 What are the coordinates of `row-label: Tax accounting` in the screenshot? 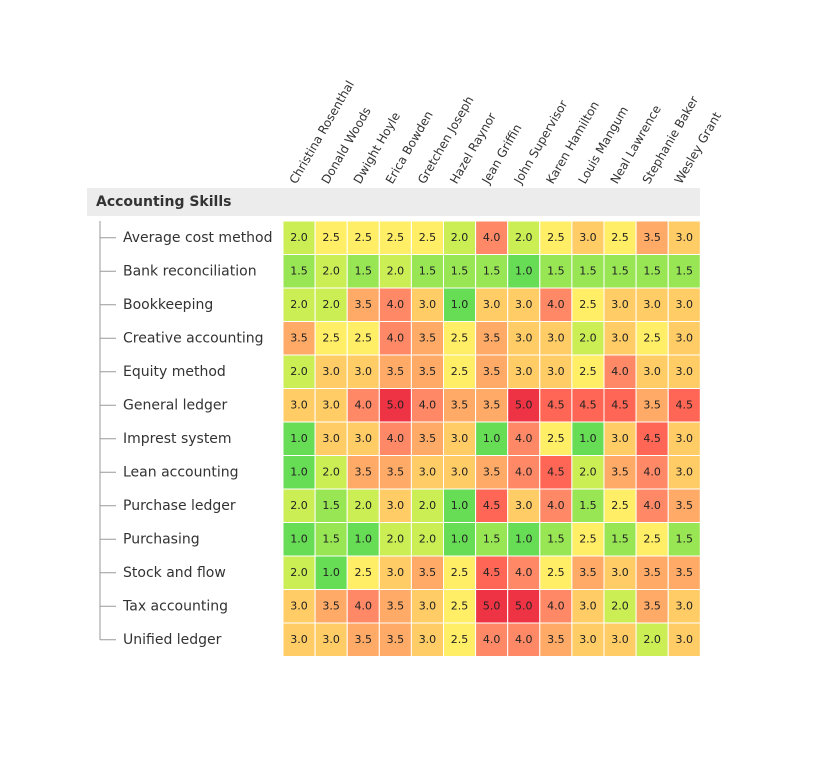 It's located at (175, 606).